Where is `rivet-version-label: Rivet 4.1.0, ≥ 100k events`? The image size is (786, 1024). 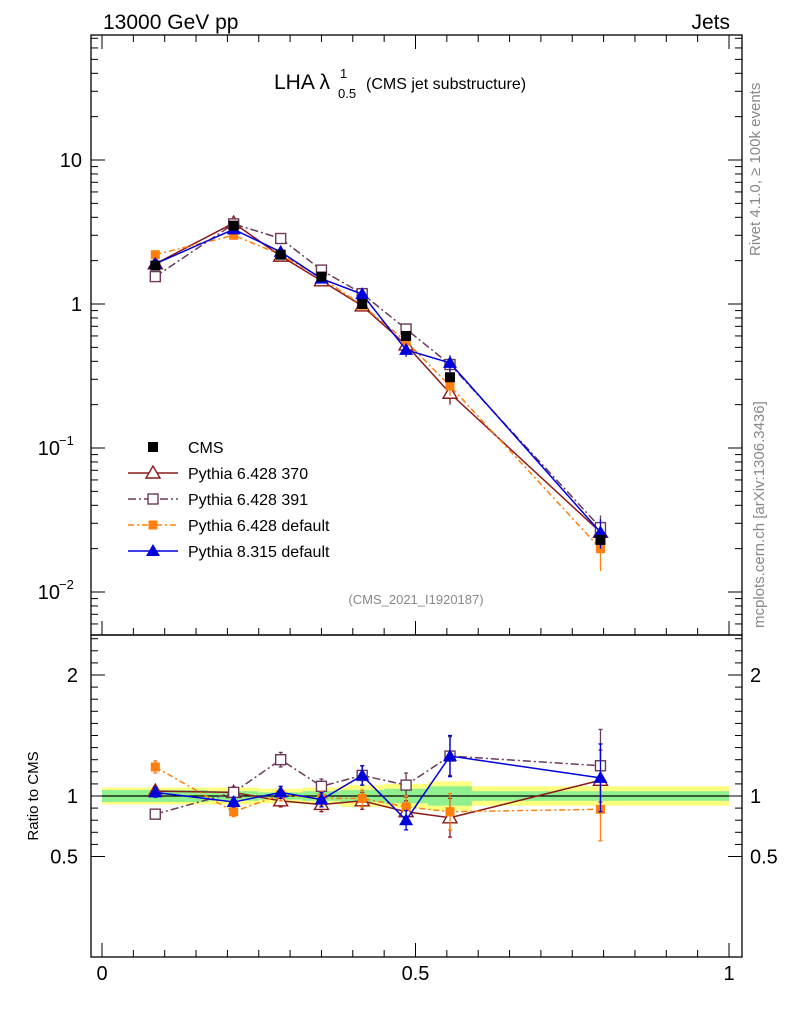
rivet-version-label: Rivet 4.1.0, ≥ 100k events is located at coordinates (755, 169).